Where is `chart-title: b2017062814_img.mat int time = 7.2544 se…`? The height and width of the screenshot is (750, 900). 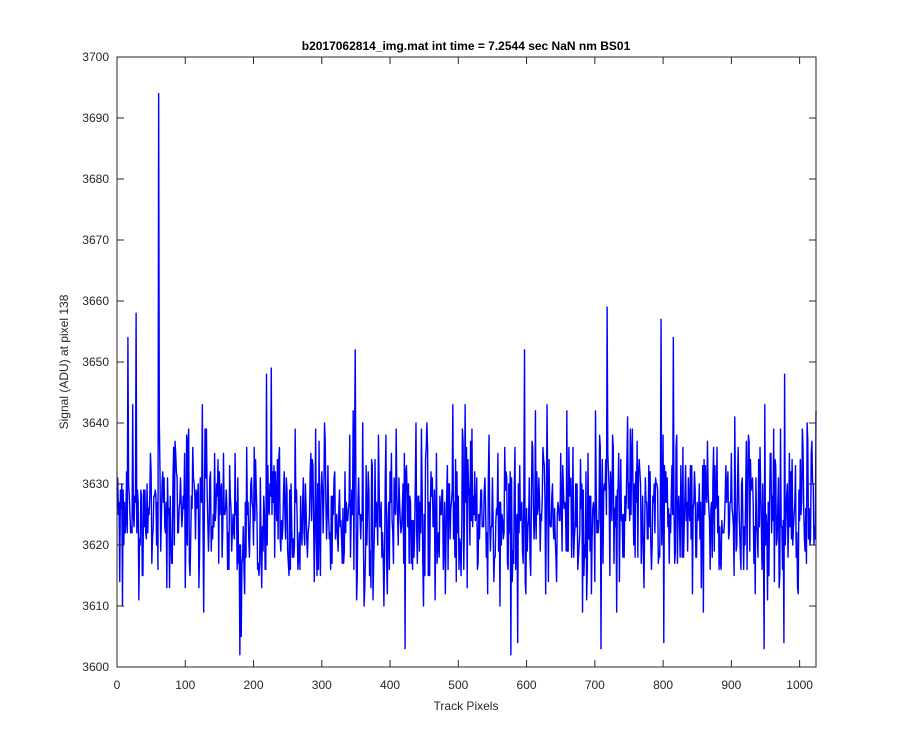 chart-title: b2017062814_img.mat int time = 7.2544 se… is located at coordinates (466, 46).